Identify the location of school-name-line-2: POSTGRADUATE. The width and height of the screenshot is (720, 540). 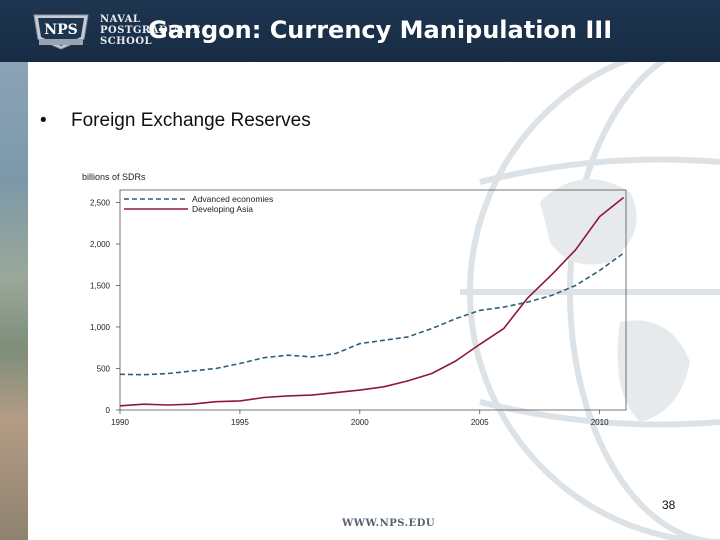
(150, 30).